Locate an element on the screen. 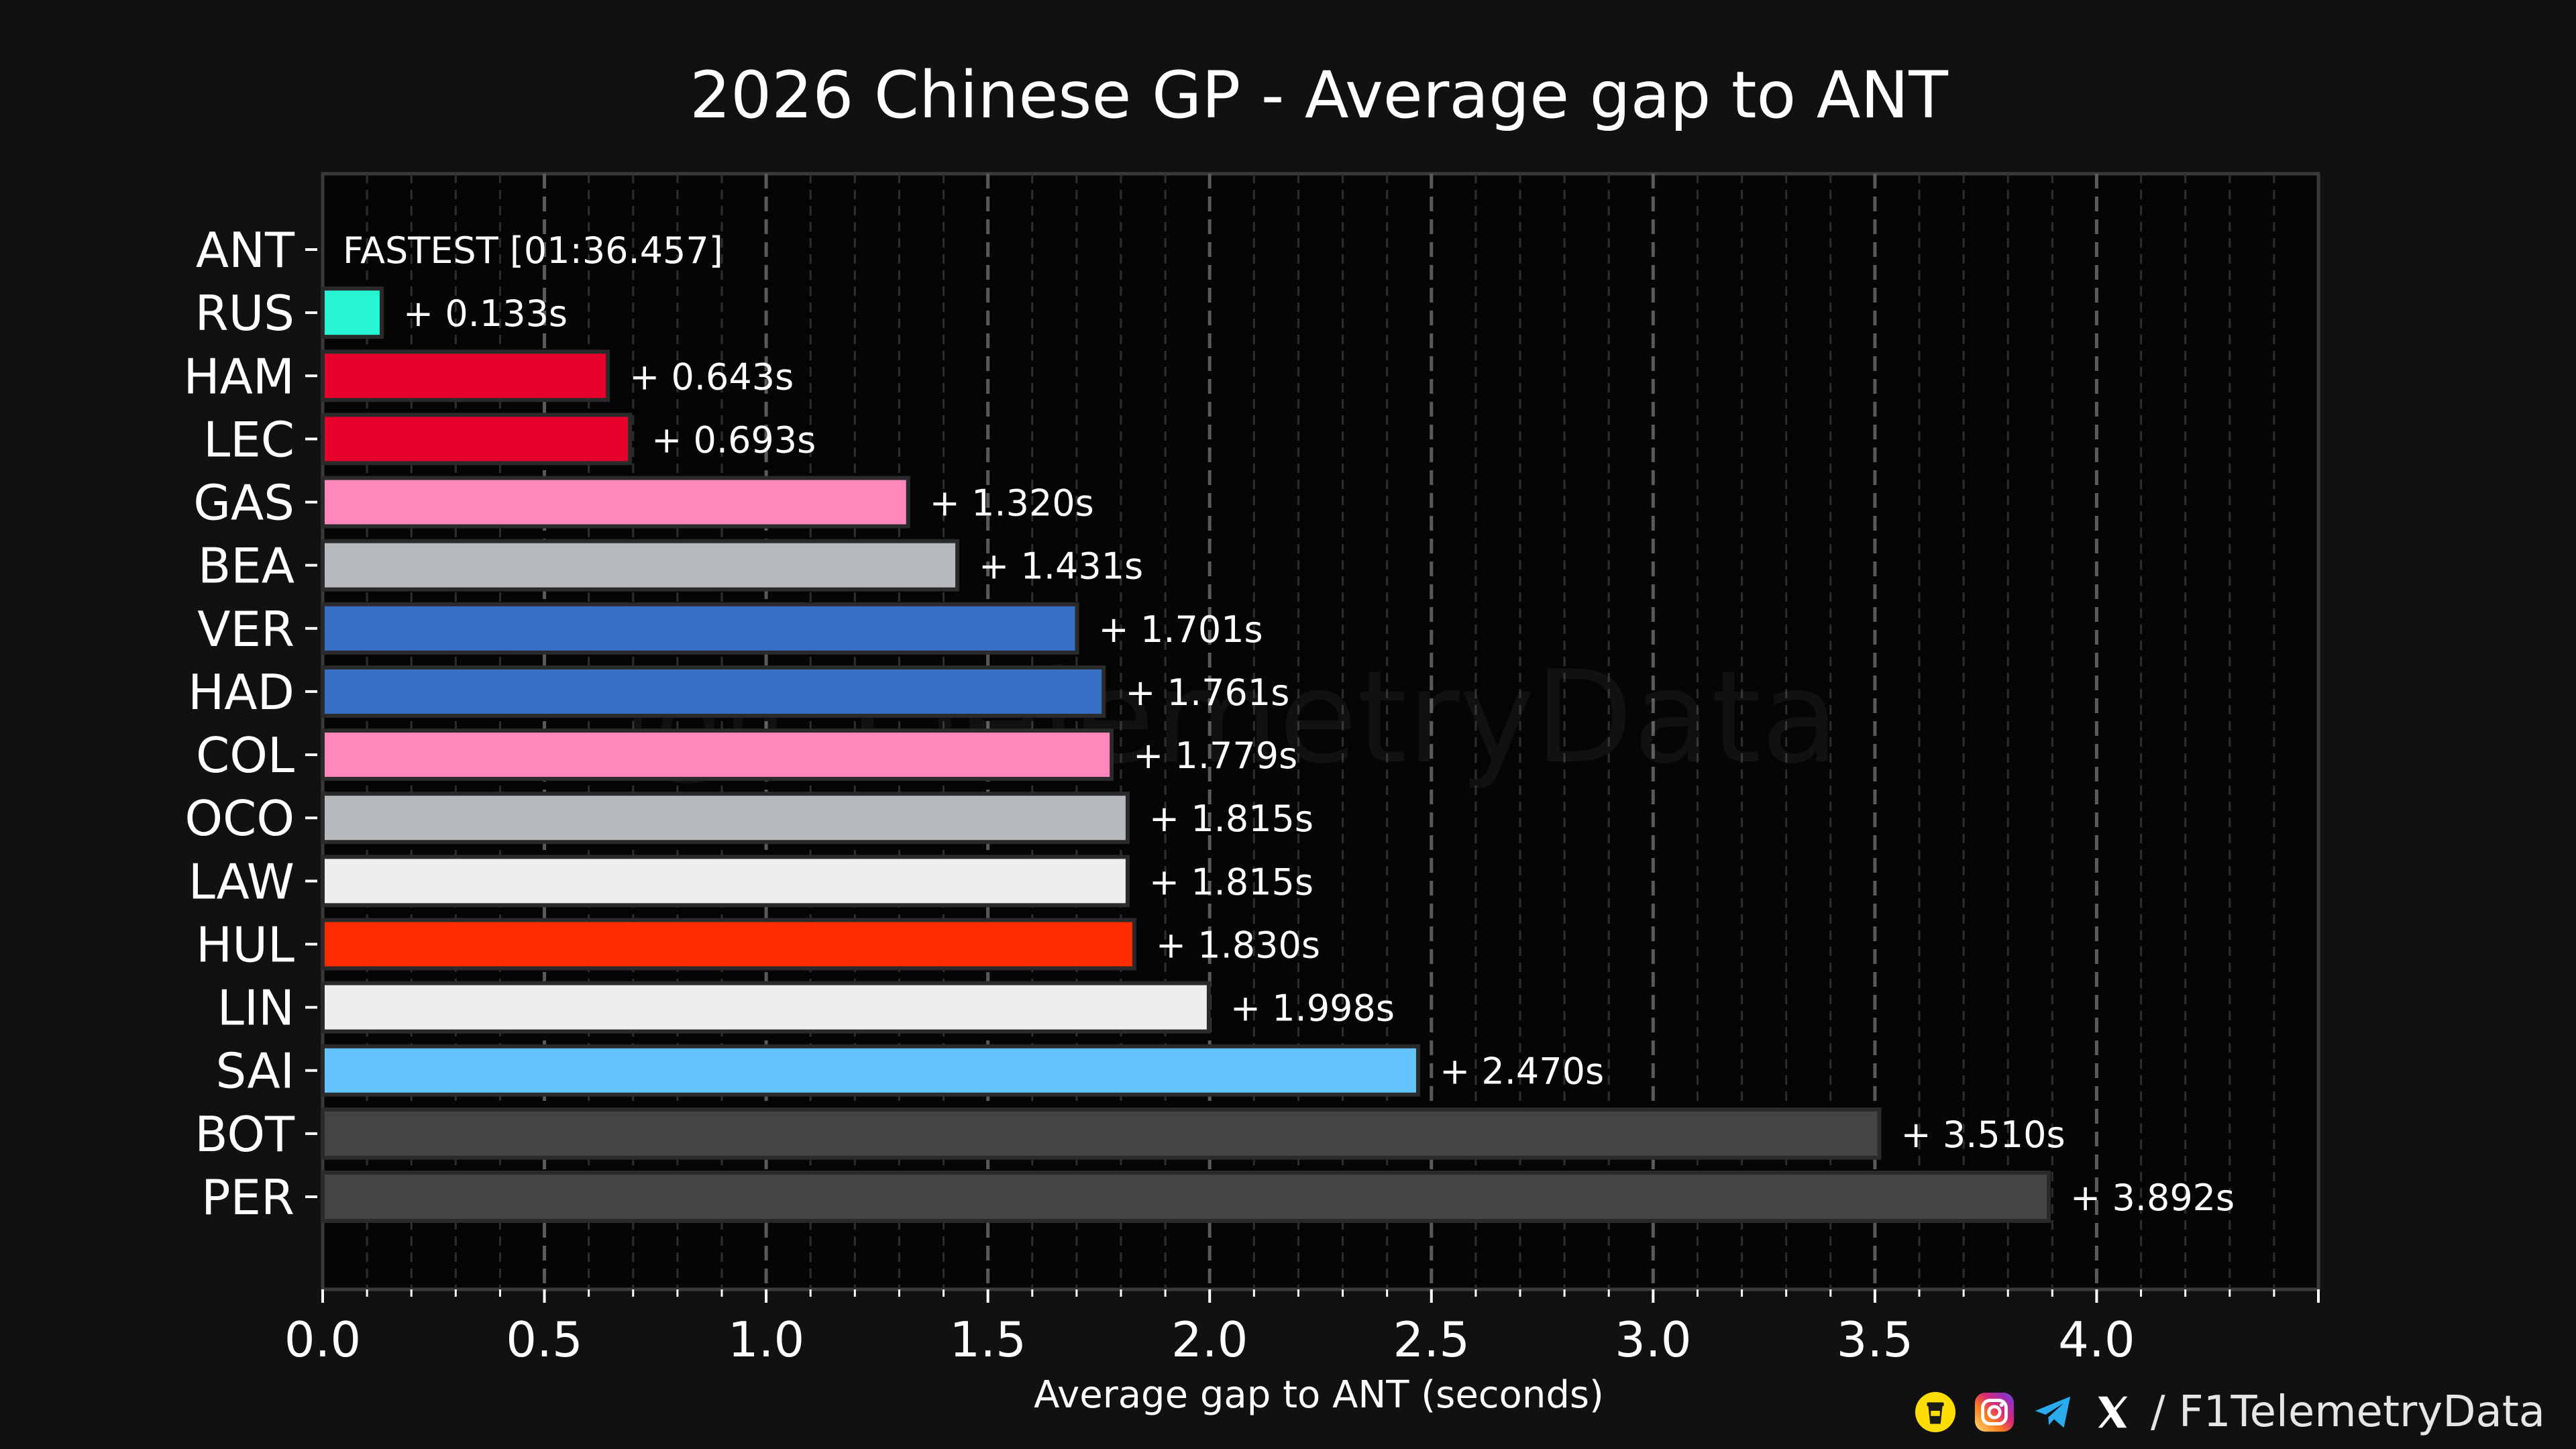 The image size is (2576, 1449). value-label-hul: + 1.830s is located at coordinates (1238, 945).